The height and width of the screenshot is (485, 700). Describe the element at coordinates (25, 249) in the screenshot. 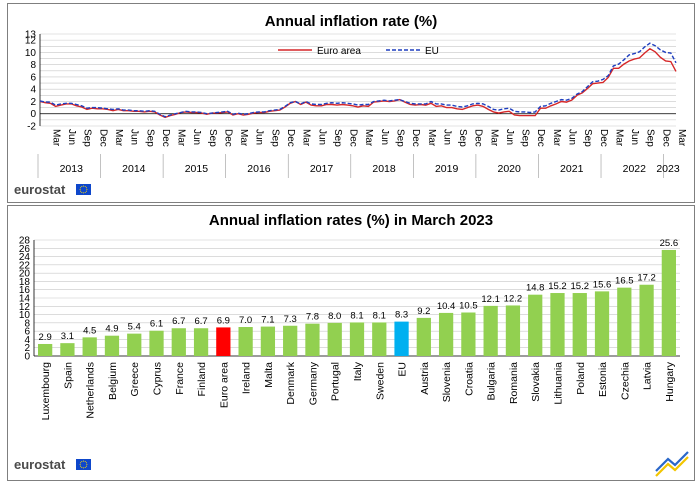

I see `y-tick-label: 26` at that location.